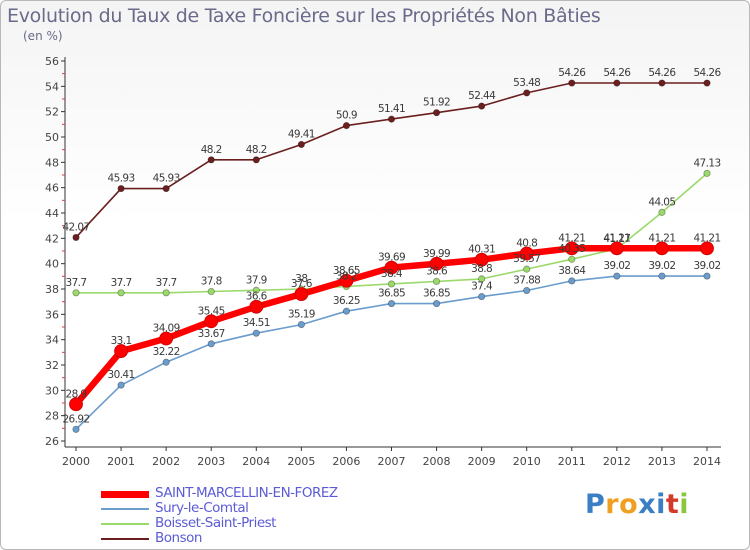 The width and height of the screenshot is (750, 550). Describe the element at coordinates (43, 36) in the screenshot. I see `chart-unit: (en %)` at that location.